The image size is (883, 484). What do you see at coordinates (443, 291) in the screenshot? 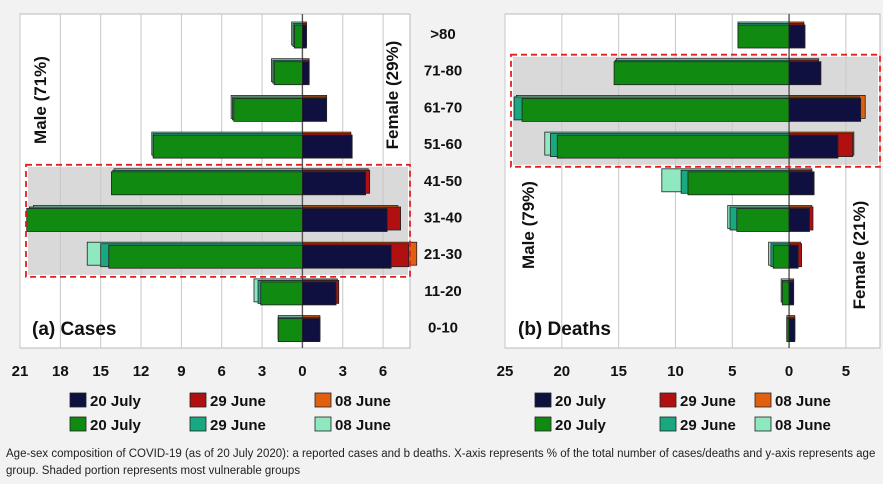
I see `age-group-label: 11-20` at bounding box center [443, 291].